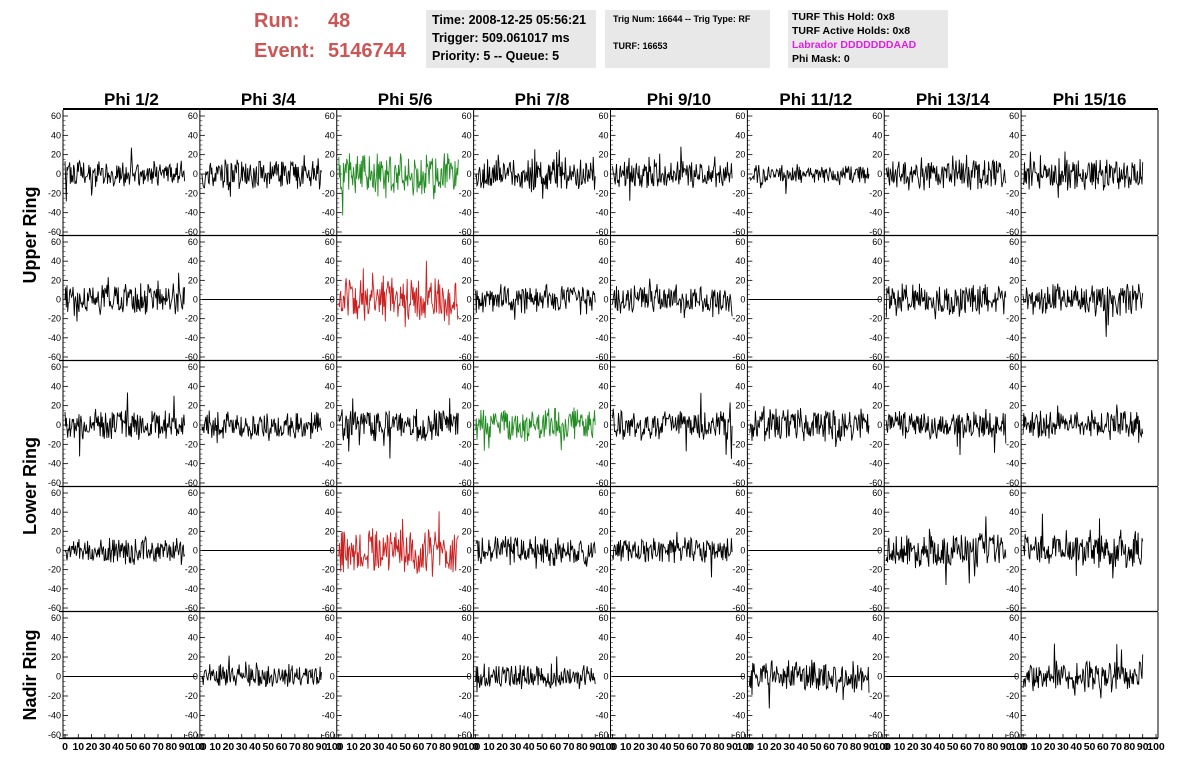  What do you see at coordinates (1090, 99) in the screenshot?
I see `column-header: Phi 15/16` at bounding box center [1090, 99].